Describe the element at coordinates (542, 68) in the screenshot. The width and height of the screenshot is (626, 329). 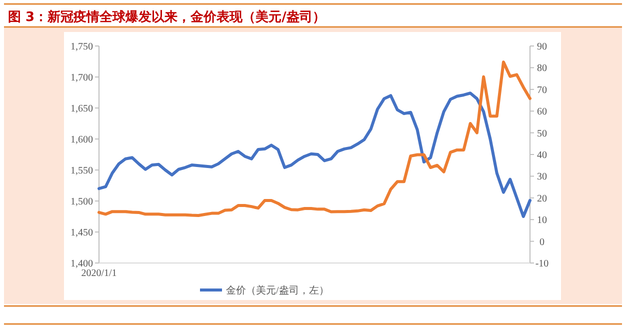
I see `y2-tick-label: 80` at that location.